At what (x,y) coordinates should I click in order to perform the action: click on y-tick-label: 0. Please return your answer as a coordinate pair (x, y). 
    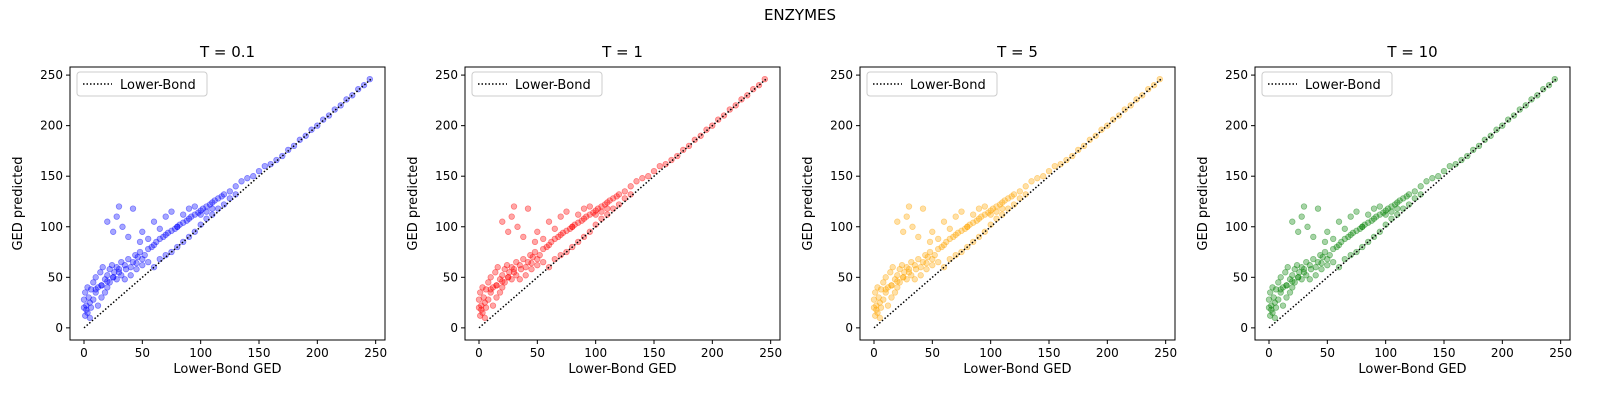
    Looking at the image, I should click on (849, 328).